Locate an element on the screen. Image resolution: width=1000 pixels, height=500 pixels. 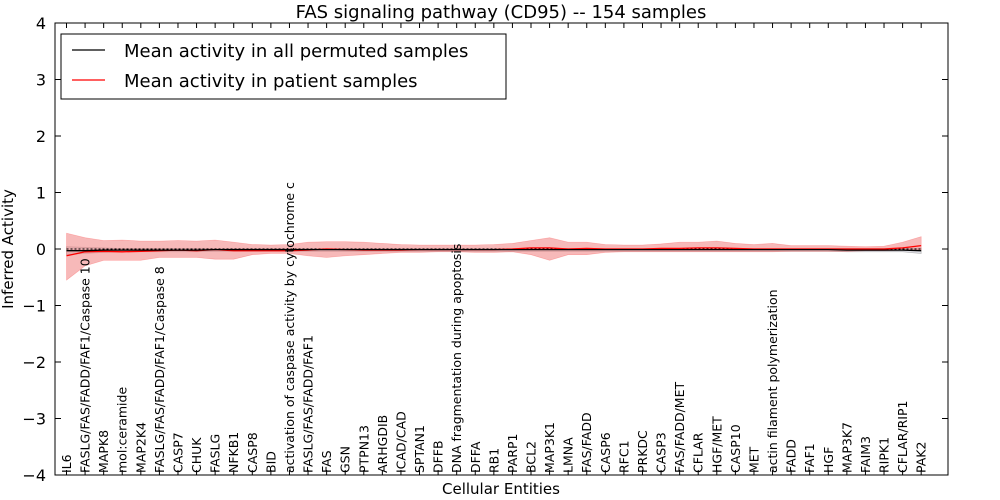
x-category-label: CASP6 is located at coordinates (605, 452).